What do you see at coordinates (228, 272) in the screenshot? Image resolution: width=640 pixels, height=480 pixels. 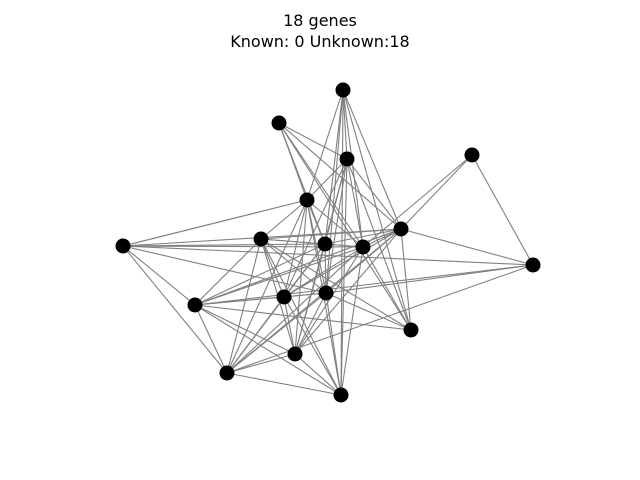 I see `edge-n8-n14` at bounding box center [228, 272].